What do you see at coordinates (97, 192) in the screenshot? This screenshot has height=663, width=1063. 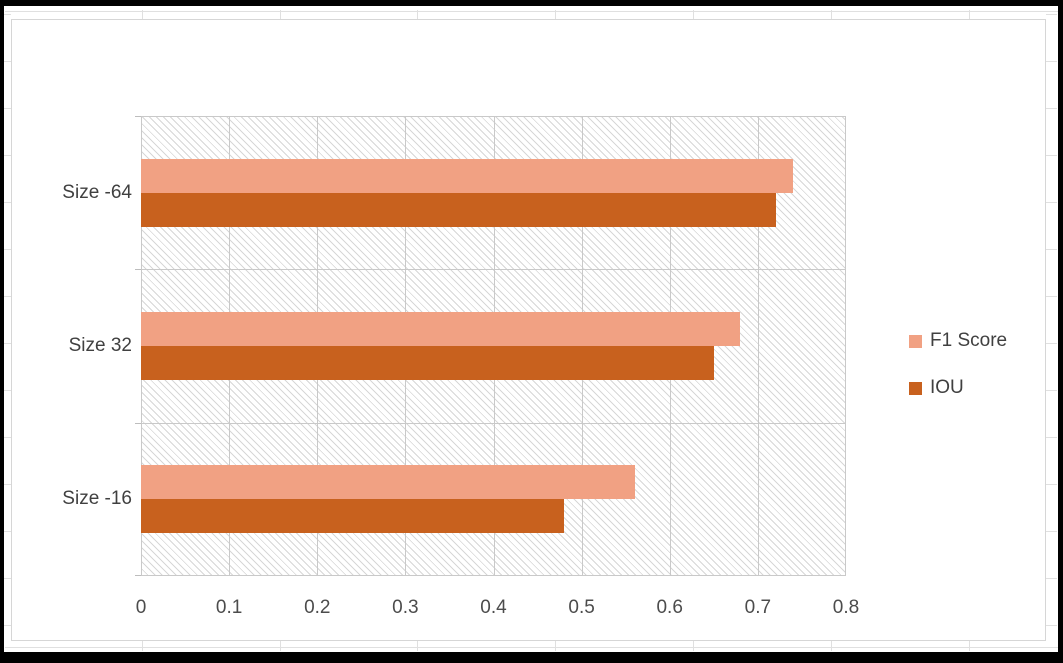 I see `category-label-size-64: Size -64` at bounding box center [97, 192].